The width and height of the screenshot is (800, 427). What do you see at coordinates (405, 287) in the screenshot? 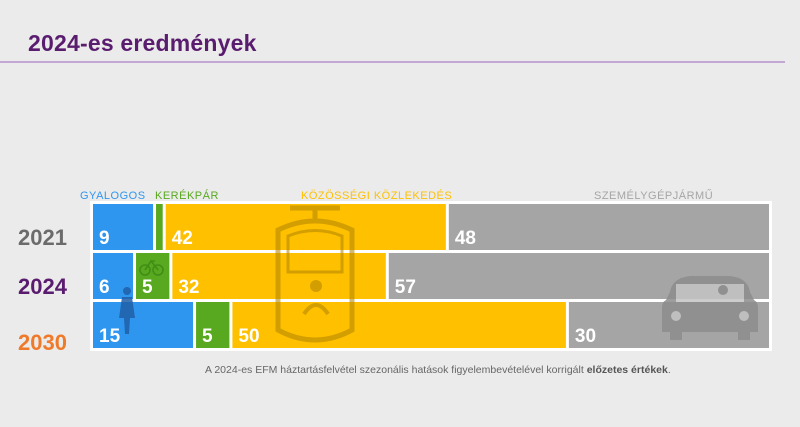
I see `value-label-szemelygepjarmu-2024: 57` at bounding box center [405, 287].